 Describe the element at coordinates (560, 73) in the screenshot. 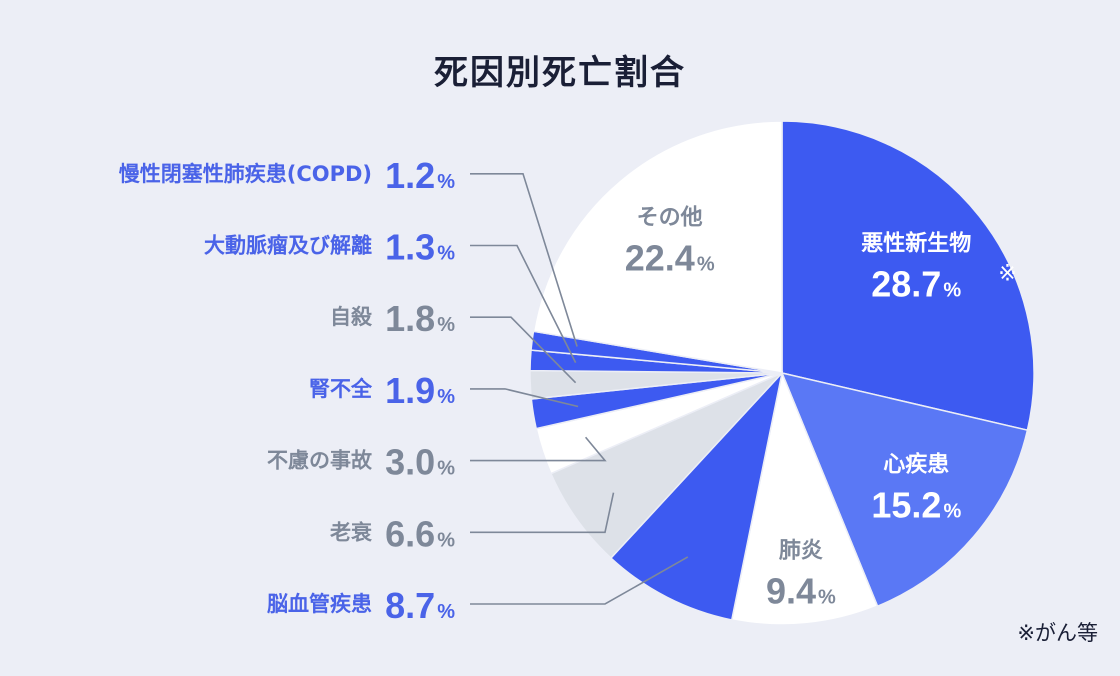

I see `chart-title: 死因別死亡割合` at that location.